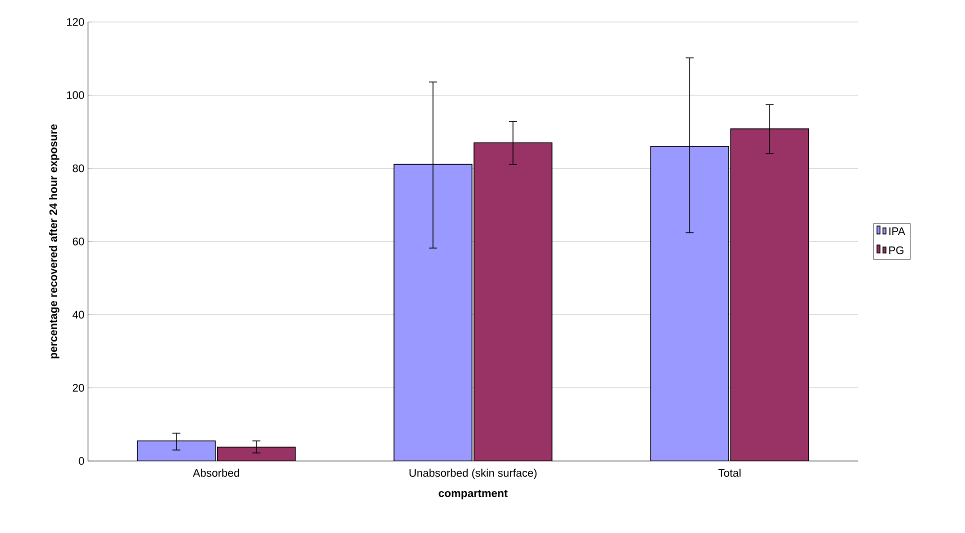  What do you see at coordinates (54, 241) in the screenshot?
I see `y-axis-title: percentage recovered after 24 hour exposure` at bounding box center [54, 241].